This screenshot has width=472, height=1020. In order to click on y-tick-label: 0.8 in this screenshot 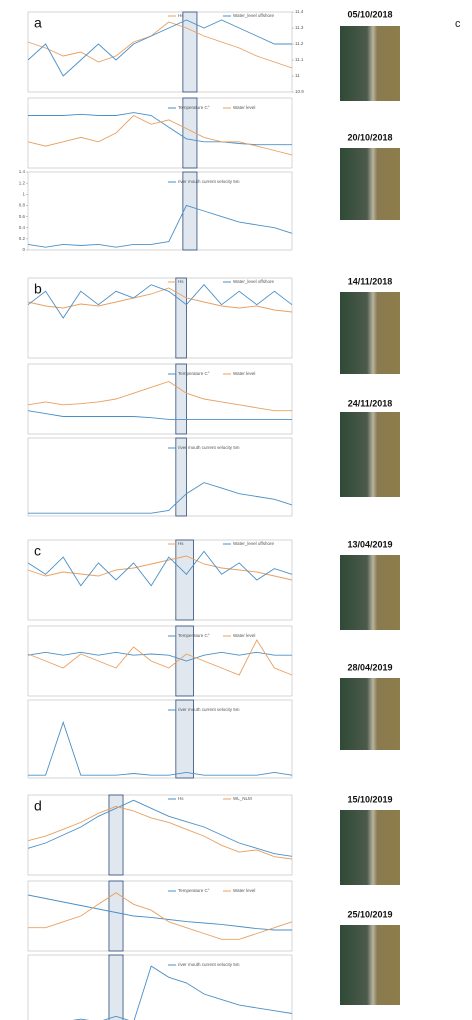, I will do `click(22, 205)`.